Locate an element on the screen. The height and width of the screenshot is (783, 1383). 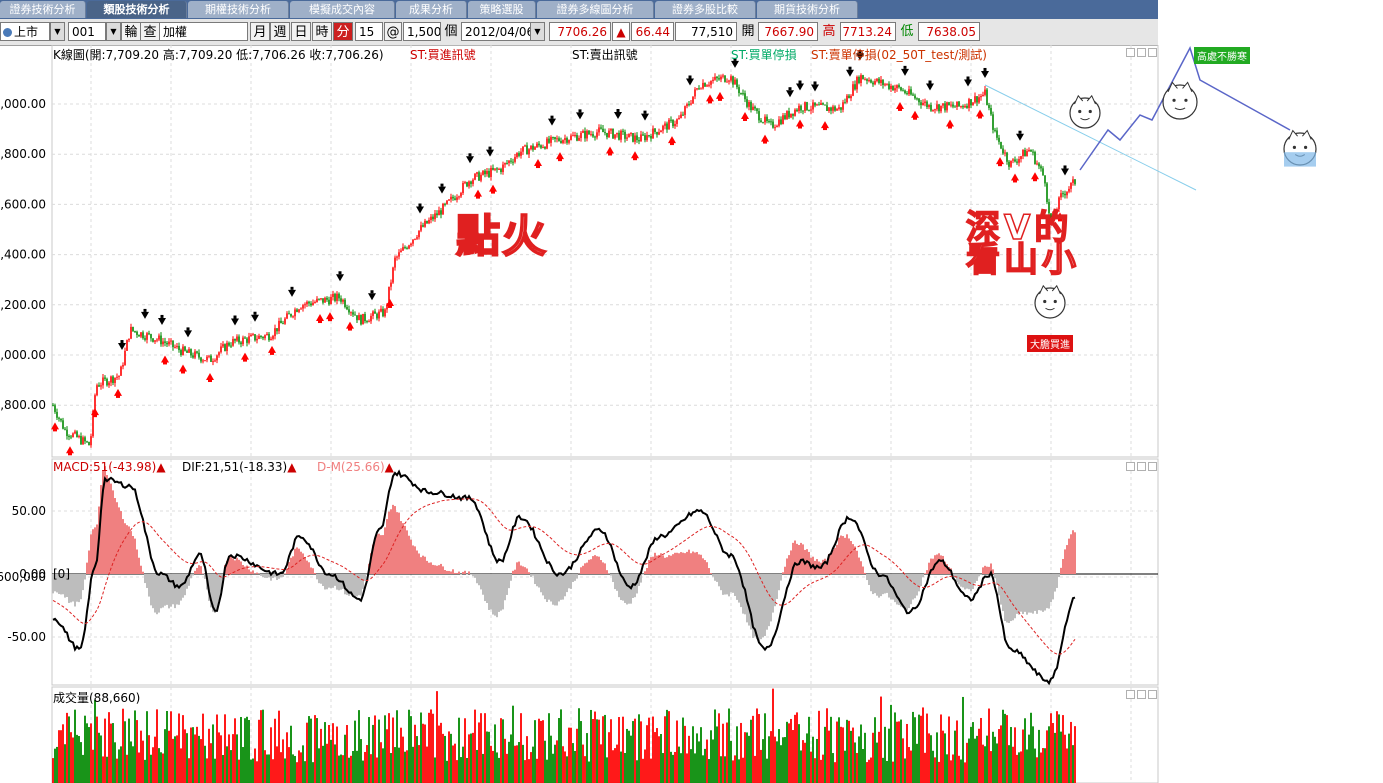
code-dropdown-arrow-icon: ▼ is located at coordinates (113, 31).